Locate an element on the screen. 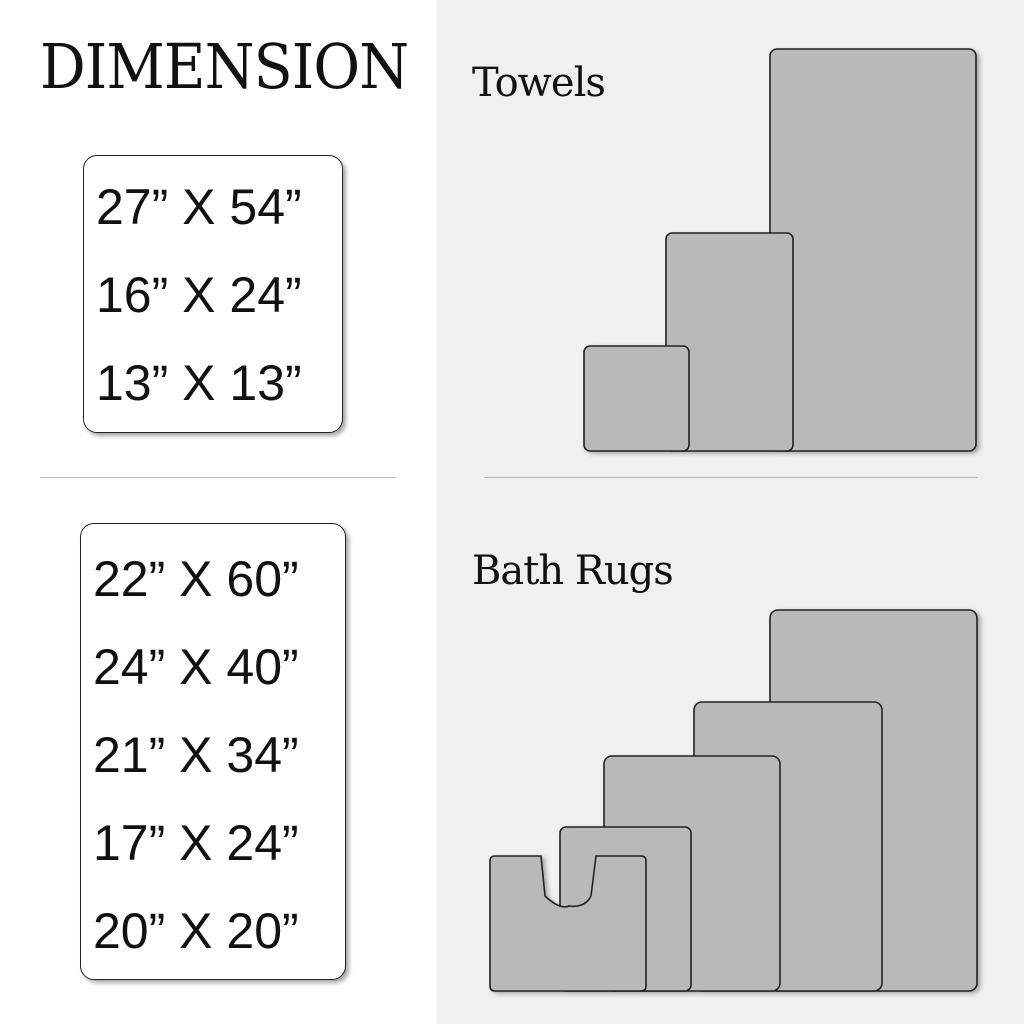  towel-shape-medium is located at coordinates (729, 342).